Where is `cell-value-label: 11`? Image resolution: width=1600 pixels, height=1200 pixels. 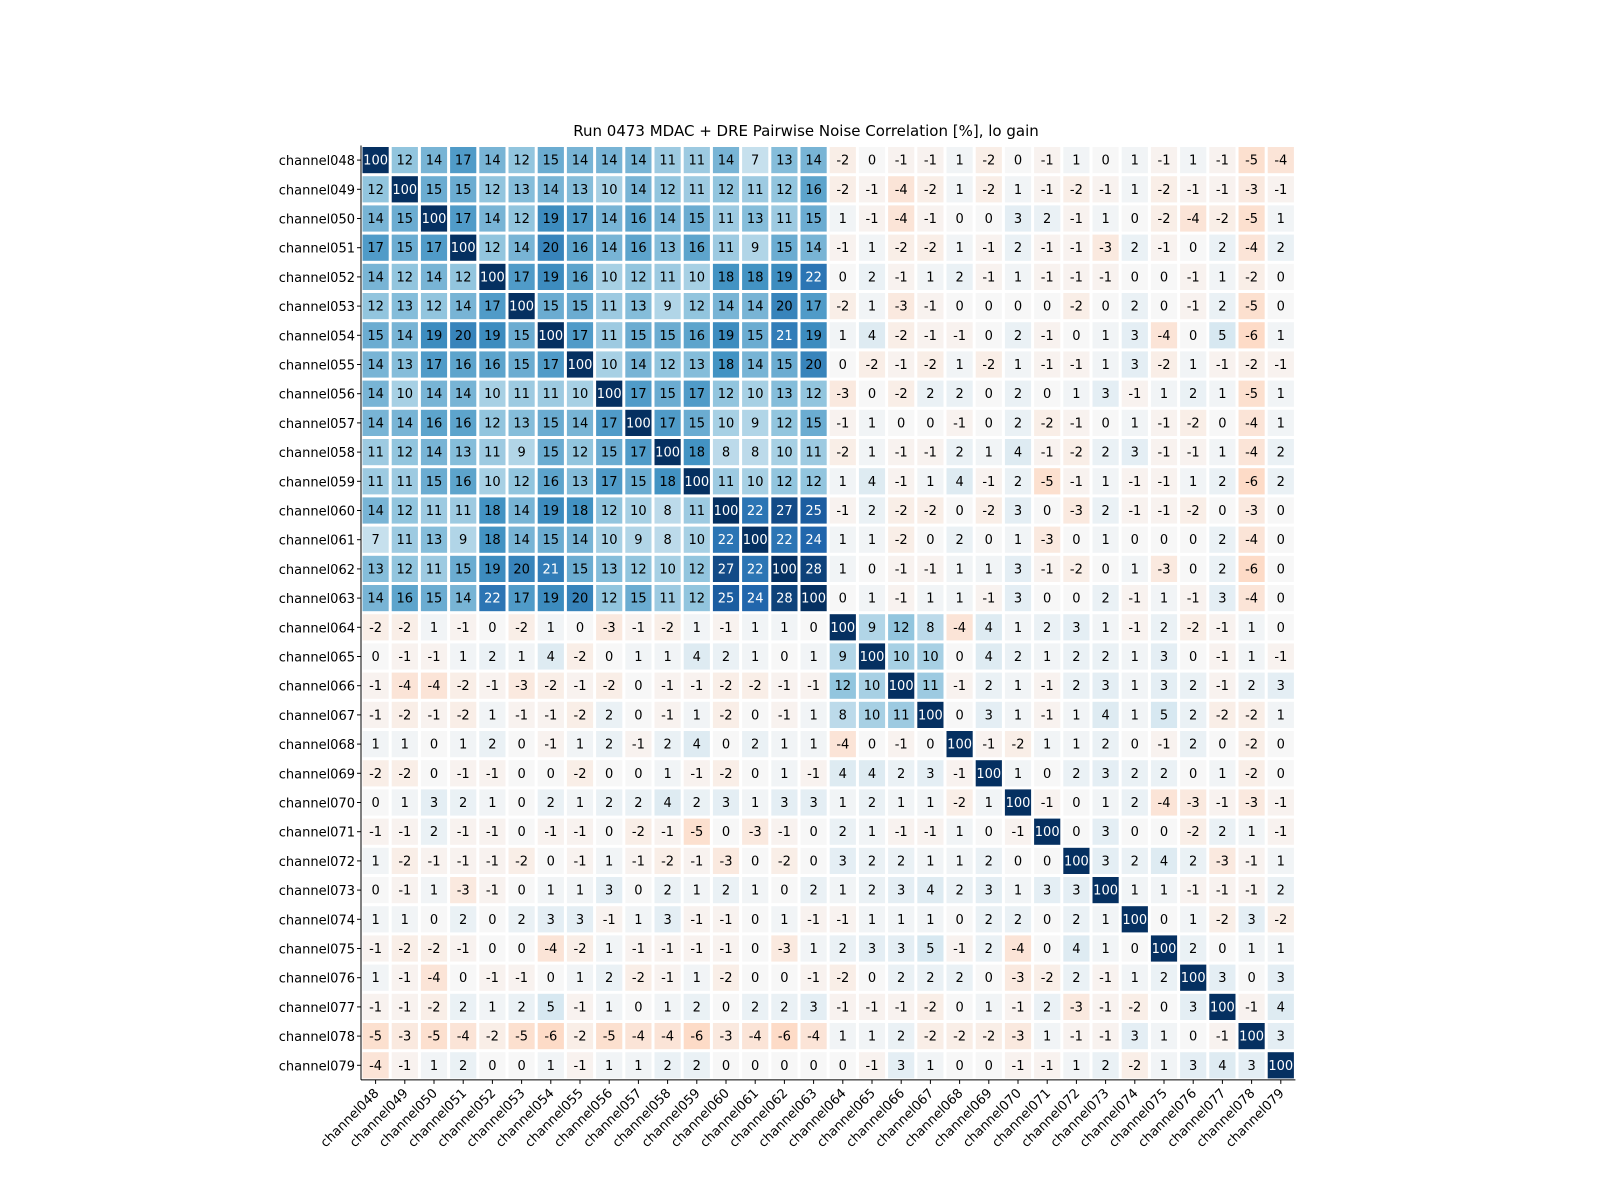 cell-value-label: 11 is located at coordinates (521, 394).